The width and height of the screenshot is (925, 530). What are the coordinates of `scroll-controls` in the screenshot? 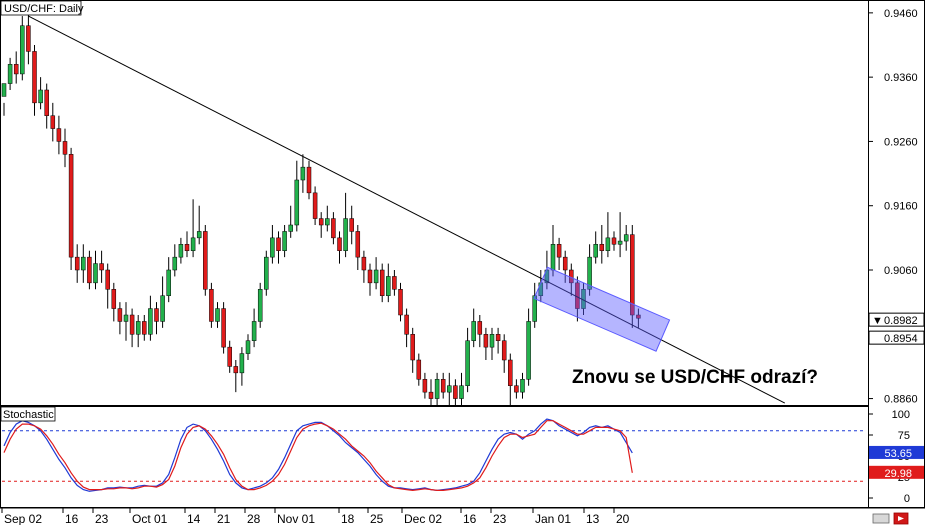 It's located at (890, 518).